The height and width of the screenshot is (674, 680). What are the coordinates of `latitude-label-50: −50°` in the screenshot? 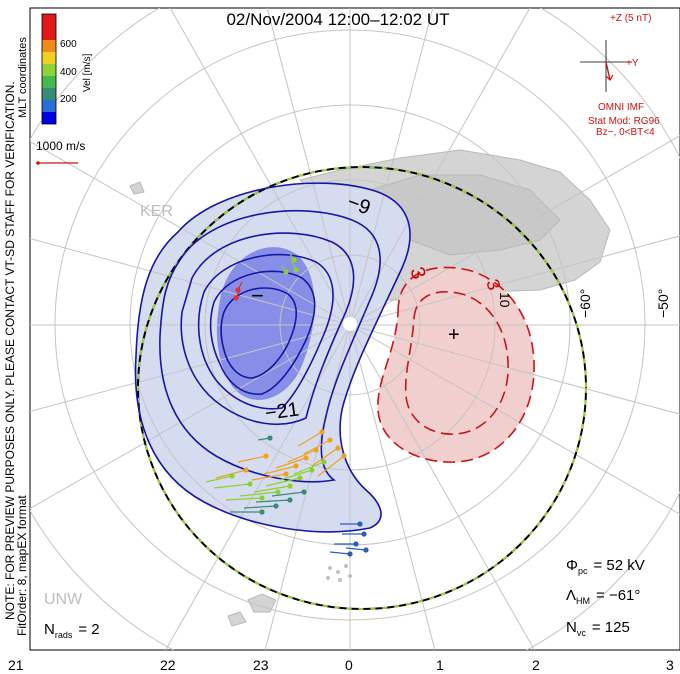 It's located at (663, 303).